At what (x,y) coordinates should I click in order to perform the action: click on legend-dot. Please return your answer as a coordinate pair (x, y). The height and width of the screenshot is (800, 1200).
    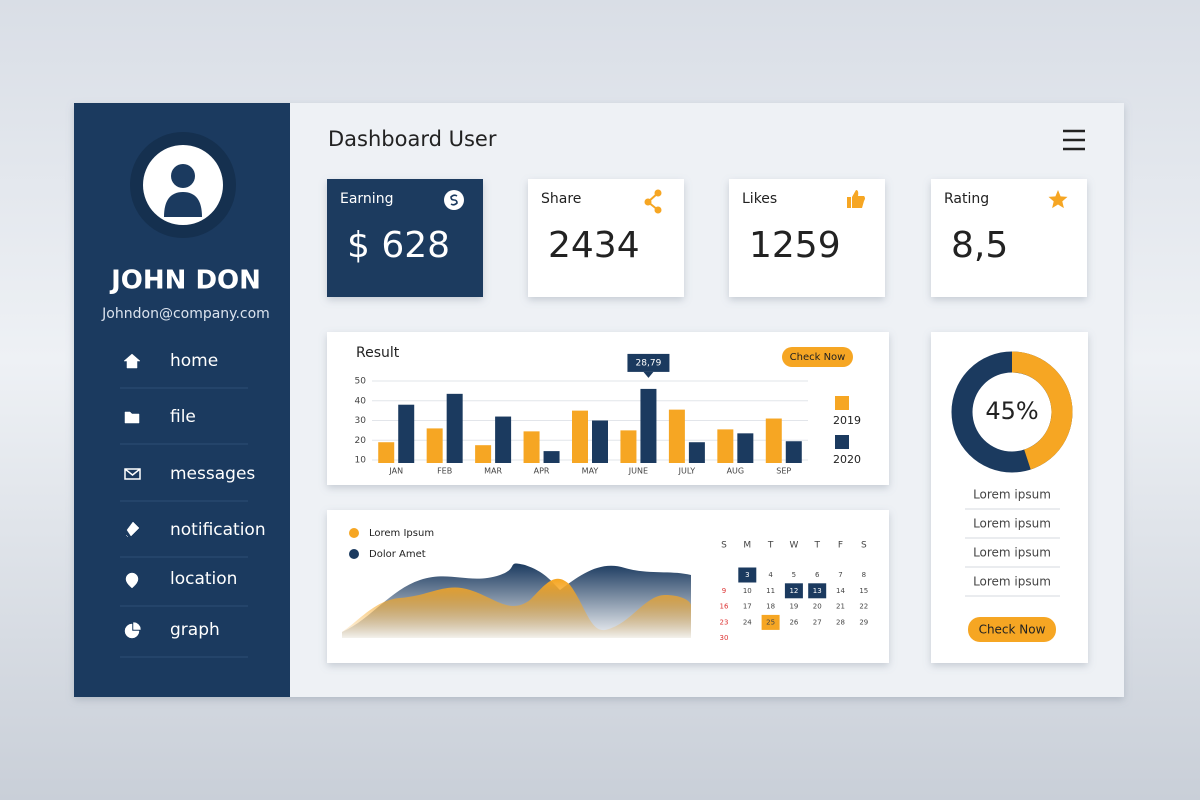
    Looking at the image, I should click on (354, 554).